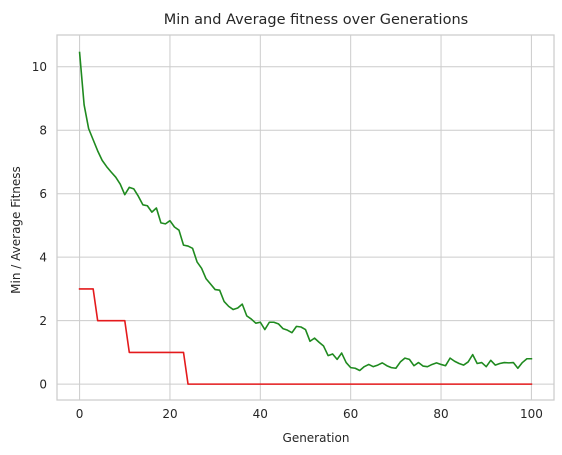  What do you see at coordinates (43, 258) in the screenshot?
I see `y-tick-label: 4` at bounding box center [43, 258].